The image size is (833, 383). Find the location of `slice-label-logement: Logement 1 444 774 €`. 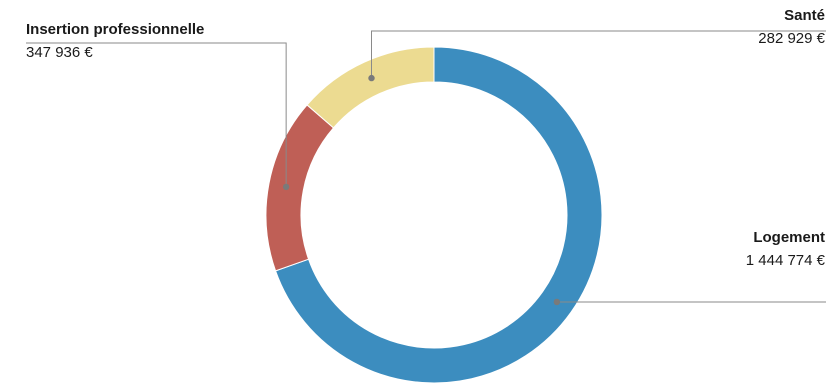

slice-label-logement: Logement 1 444 774 € is located at coordinates (785, 249).